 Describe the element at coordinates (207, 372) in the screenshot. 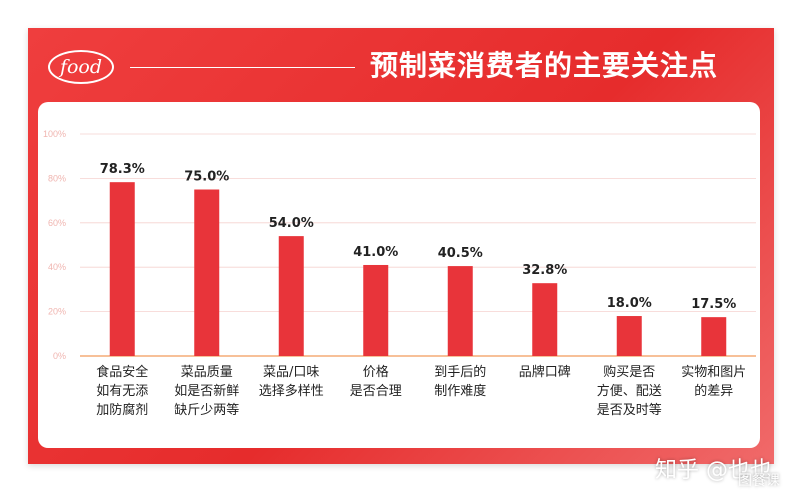

I see `x-tick-label: 菜品质量` at that location.